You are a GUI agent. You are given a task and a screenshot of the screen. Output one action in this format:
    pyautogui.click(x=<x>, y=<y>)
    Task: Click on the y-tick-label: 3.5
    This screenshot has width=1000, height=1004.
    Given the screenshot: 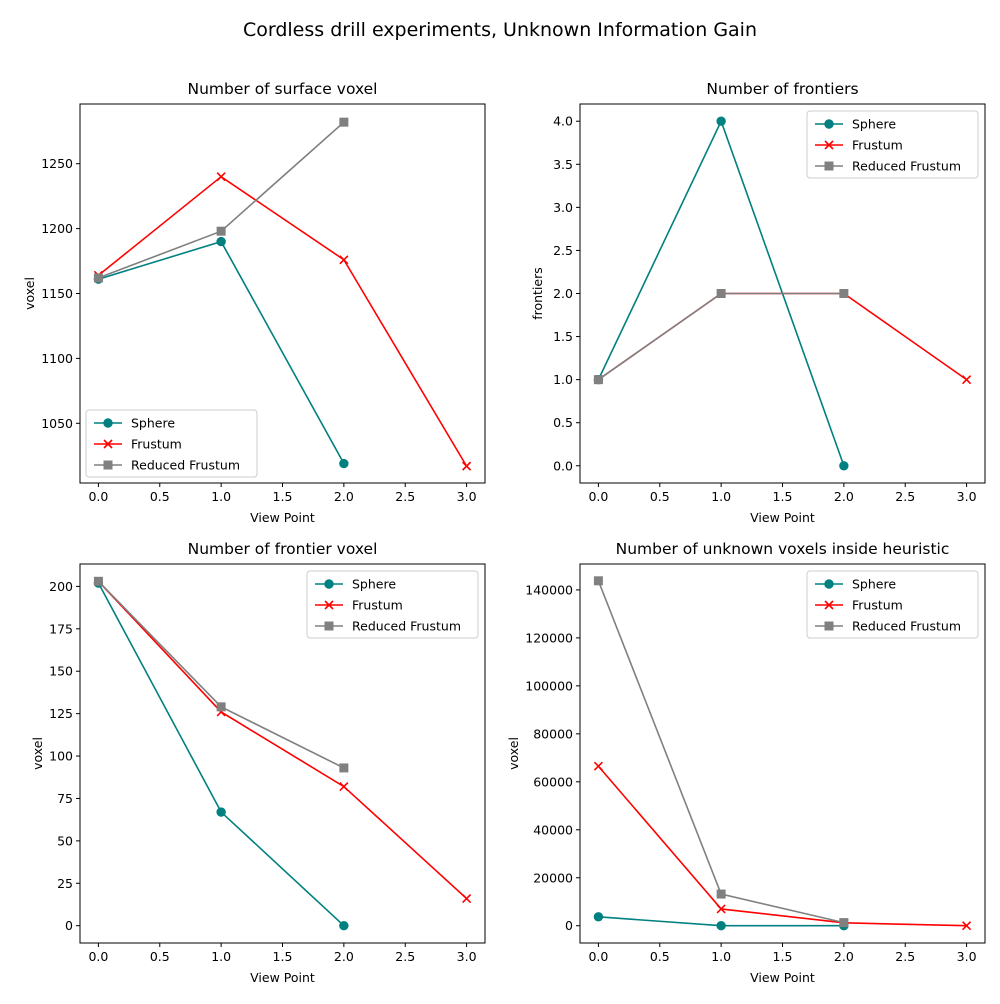 What is the action you would take?
    pyautogui.click(x=563, y=164)
    